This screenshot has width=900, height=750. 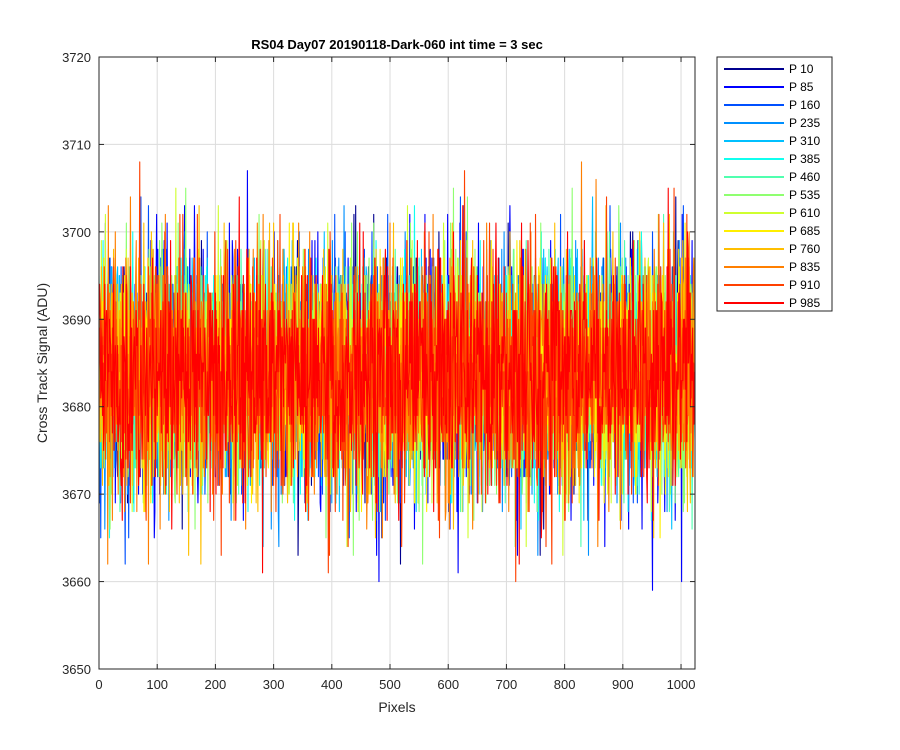 What do you see at coordinates (565, 684) in the screenshot?
I see `x-tick-label: 800` at bounding box center [565, 684].